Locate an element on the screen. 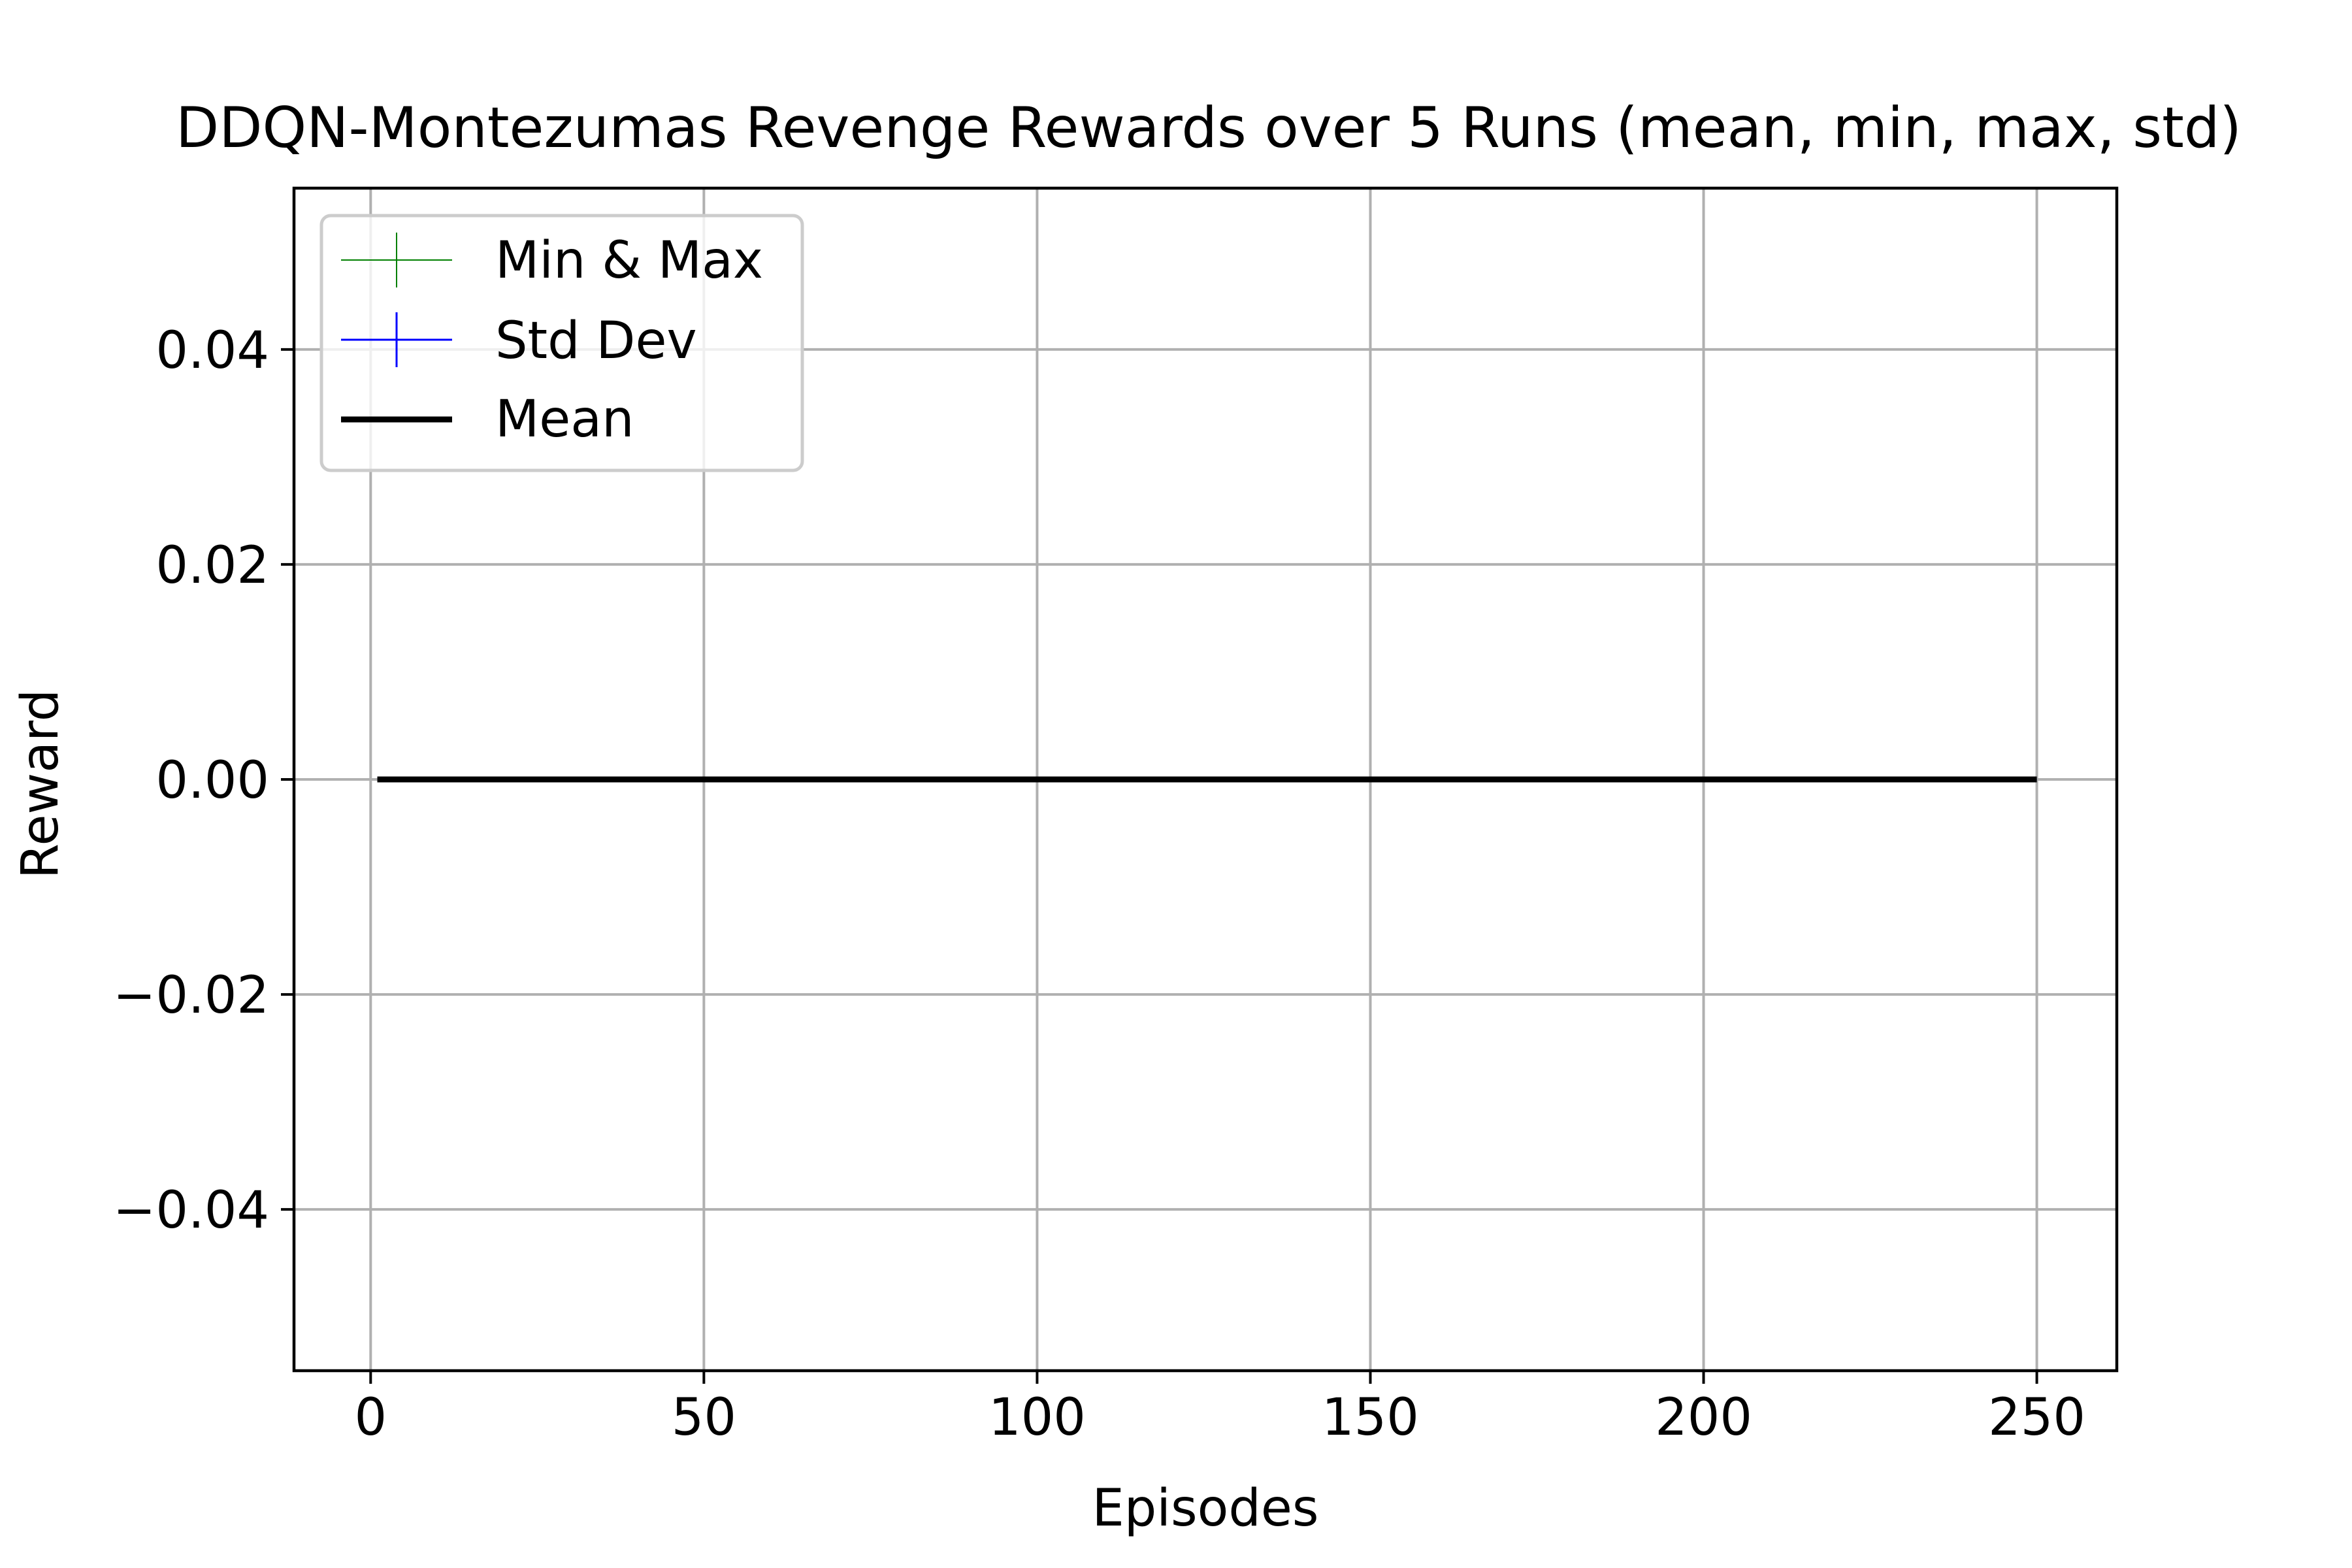 The image size is (2352, 1568). legend: Min & Max Std Dev Mean is located at coordinates (561, 343).